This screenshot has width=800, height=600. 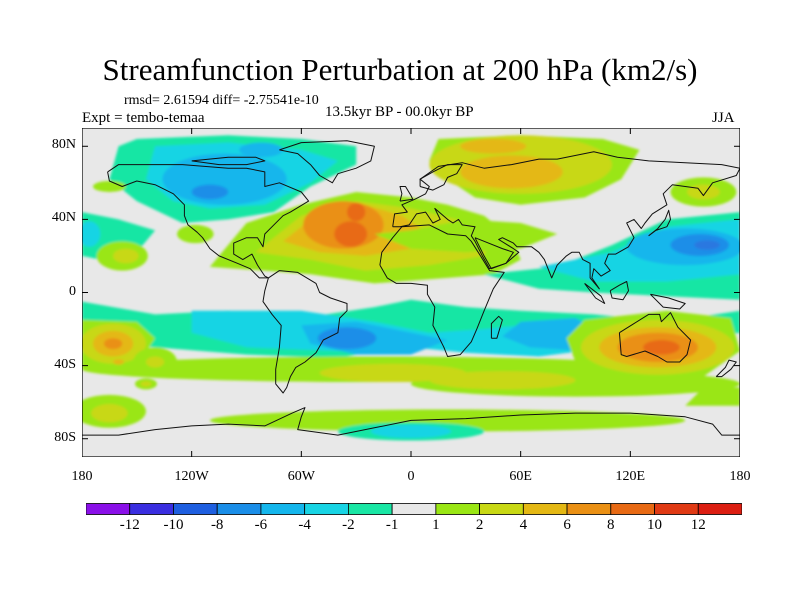 I want to click on arctic-orange, so click(x=493, y=146).